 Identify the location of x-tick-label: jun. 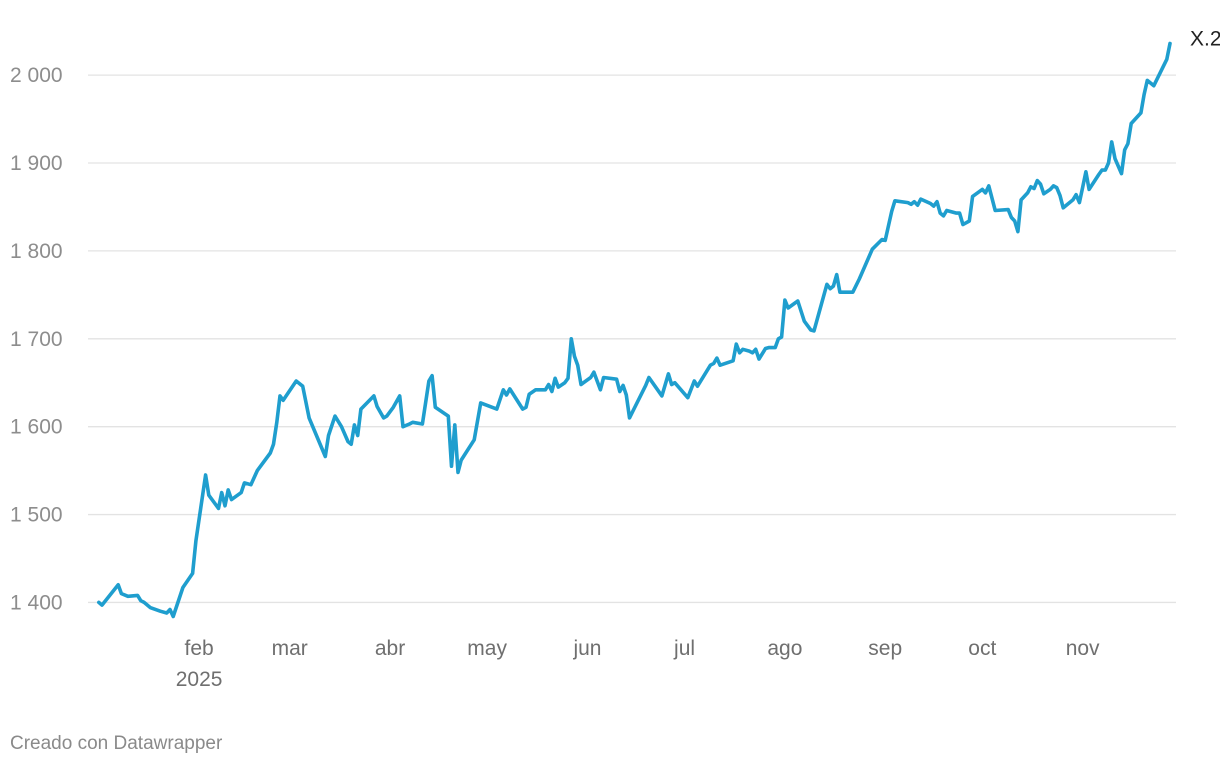
(586, 648).